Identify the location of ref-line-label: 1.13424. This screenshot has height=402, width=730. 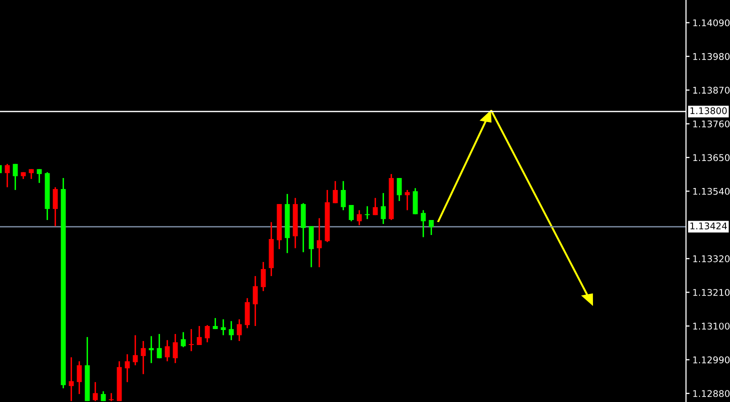
(708, 226).